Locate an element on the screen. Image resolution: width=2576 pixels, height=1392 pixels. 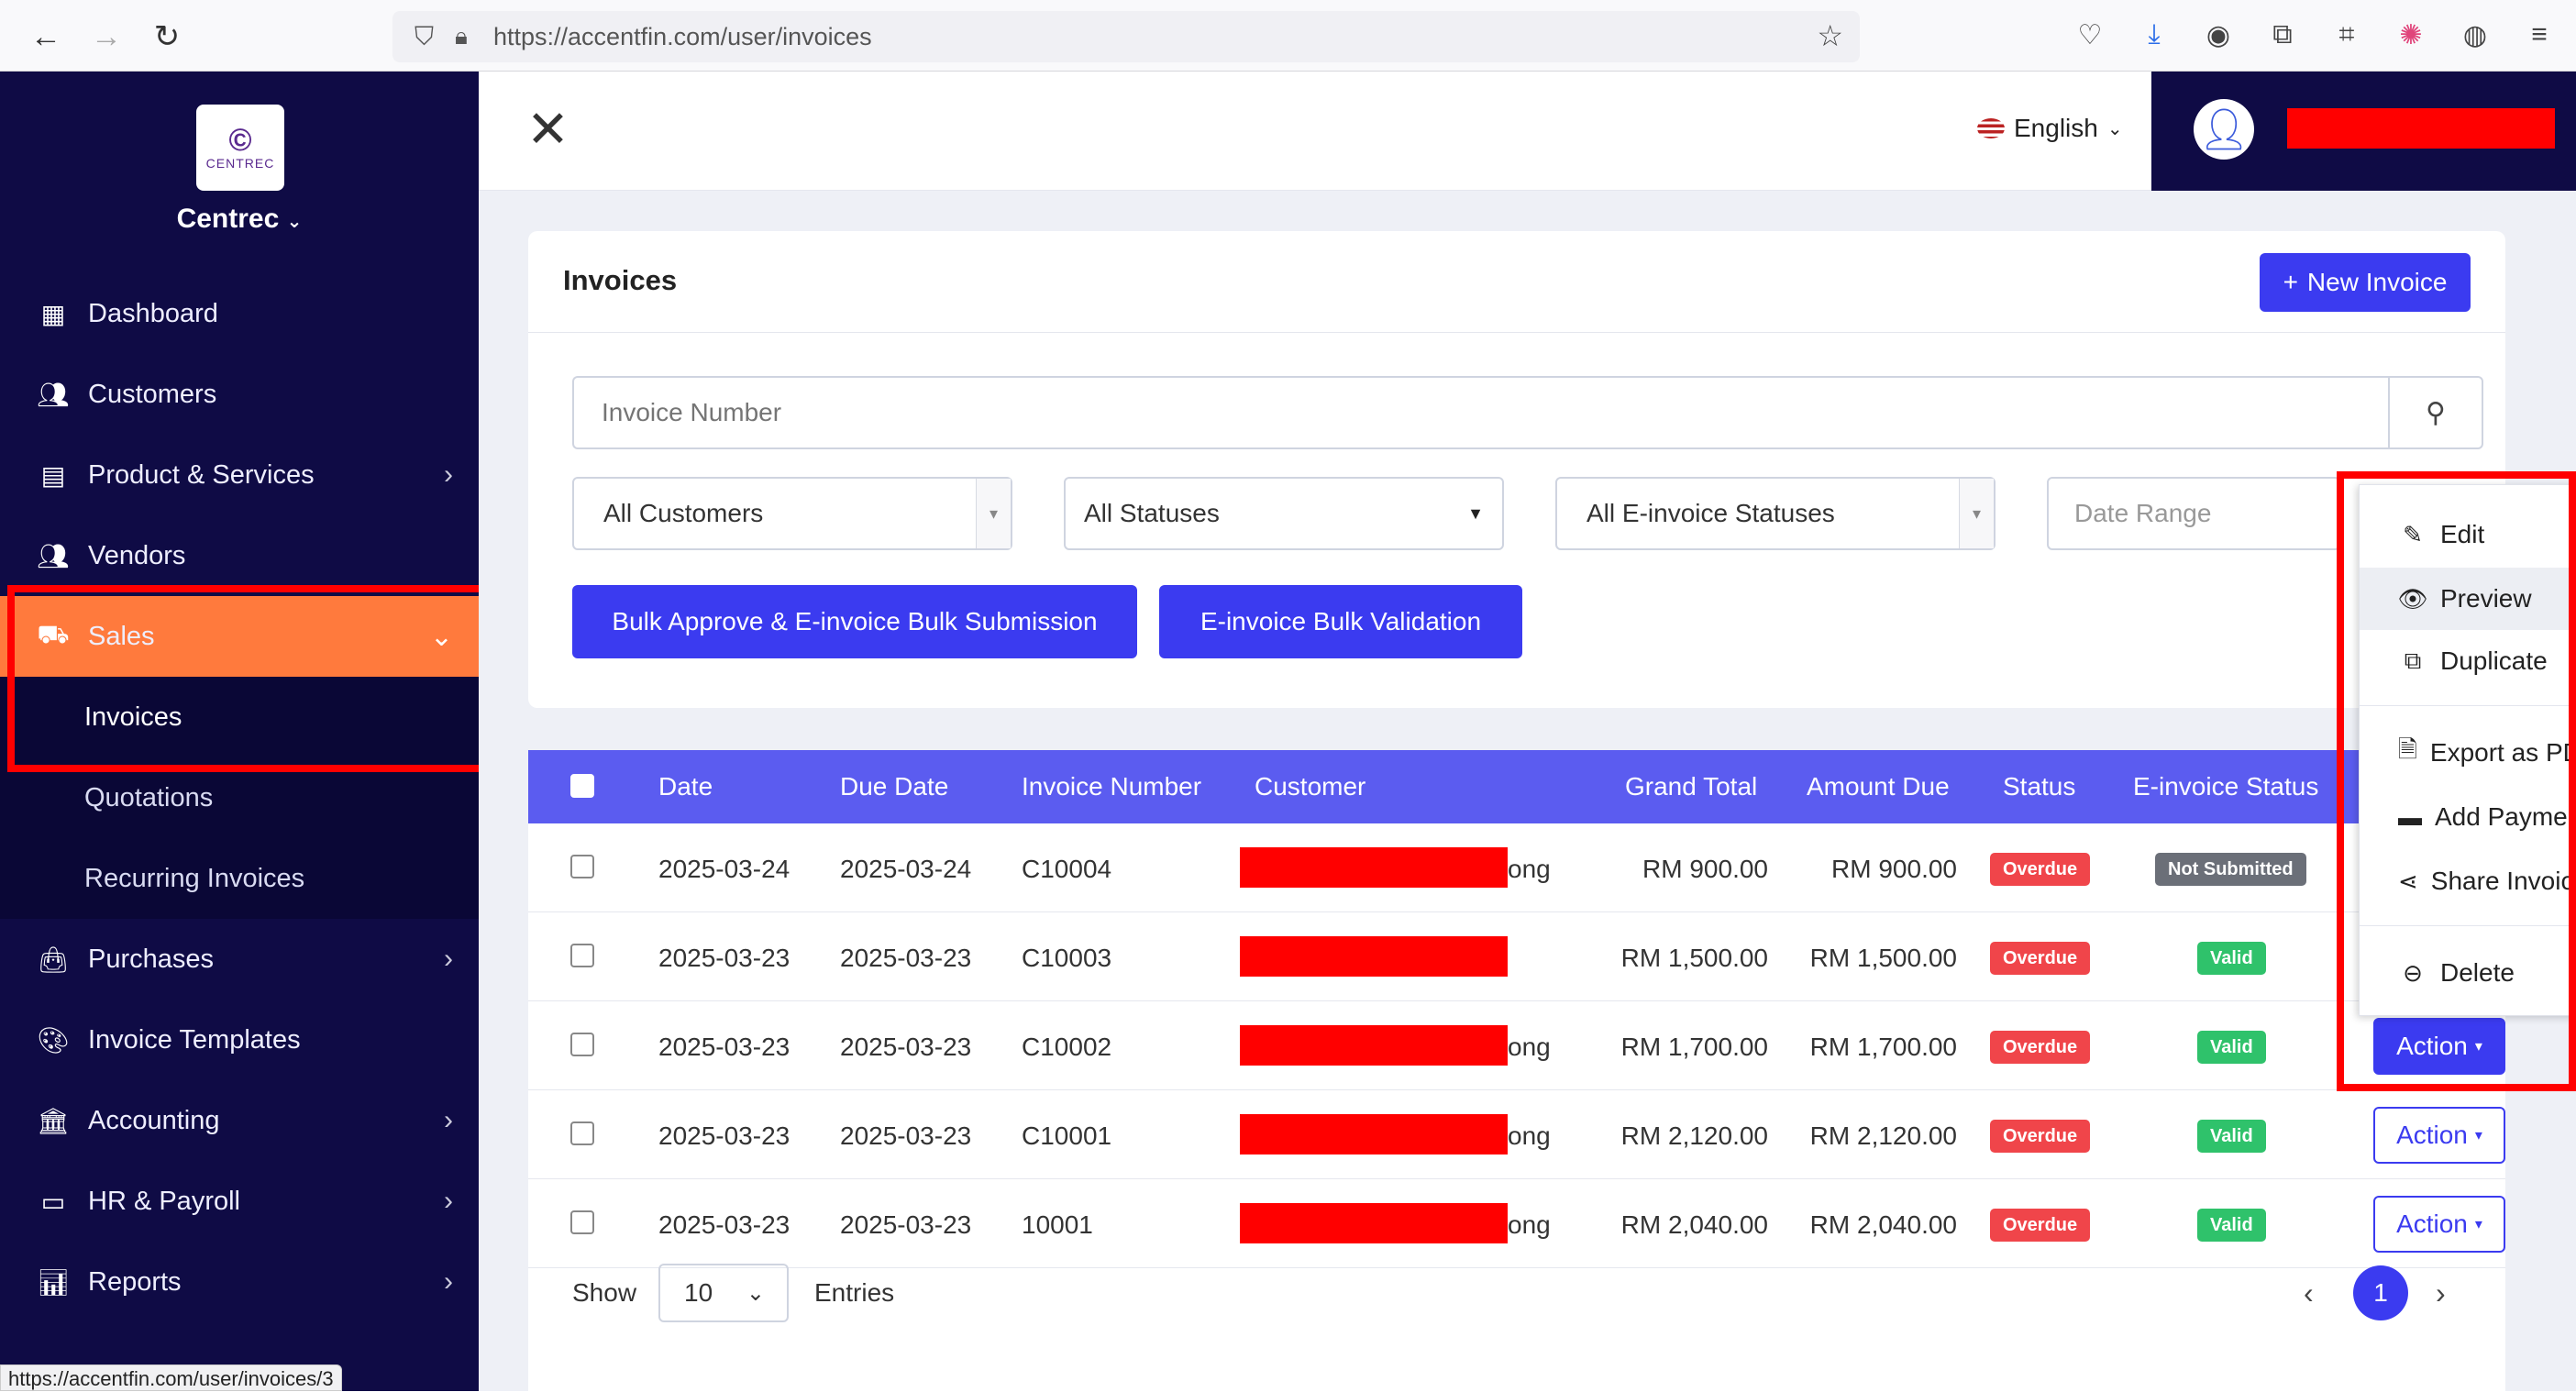
reload-icon: ↻ is located at coordinates (167, 36).